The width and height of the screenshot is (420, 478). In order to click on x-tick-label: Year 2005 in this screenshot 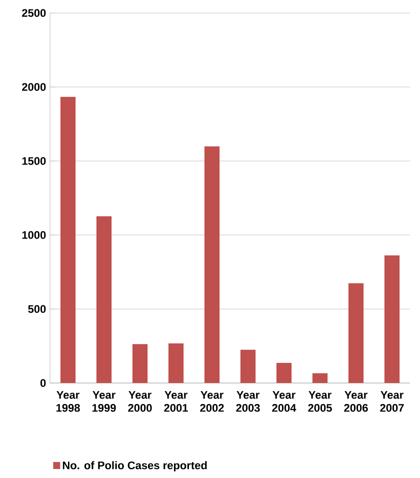, I will do `click(320, 401)`.